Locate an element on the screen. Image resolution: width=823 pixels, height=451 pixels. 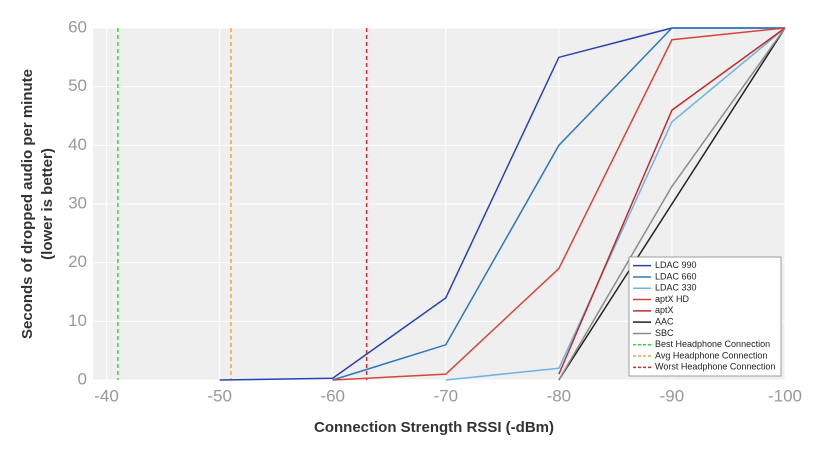
x-tick-label: -100 is located at coordinates (785, 395).